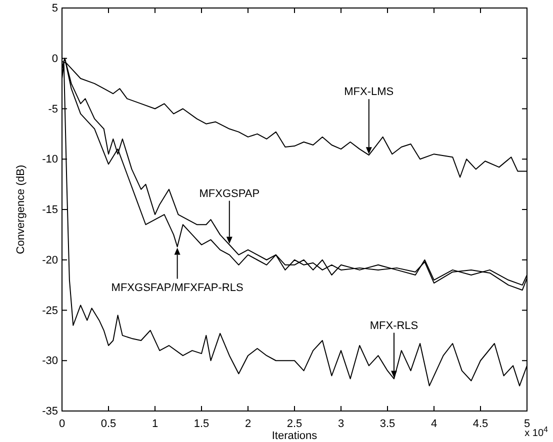 The height and width of the screenshot is (442, 553). Describe the element at coordinates (229, 194) in the screenshot. I see `annotation: MFXGSPAP` at that location.